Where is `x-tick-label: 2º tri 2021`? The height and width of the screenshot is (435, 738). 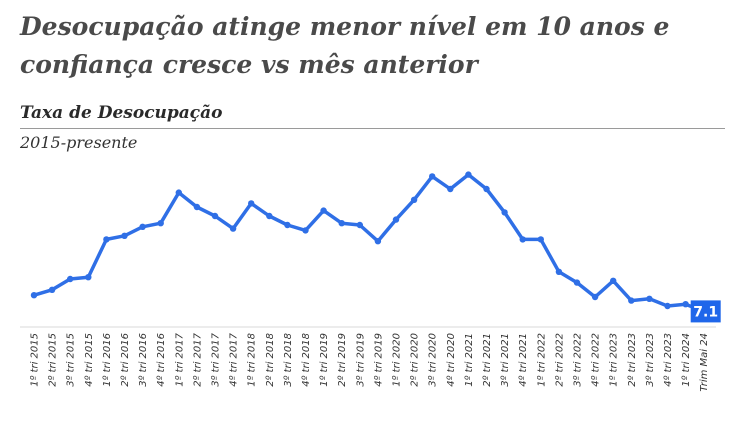
x-tick-label: 2º tri 2021 is located at coordinates (487, 360).